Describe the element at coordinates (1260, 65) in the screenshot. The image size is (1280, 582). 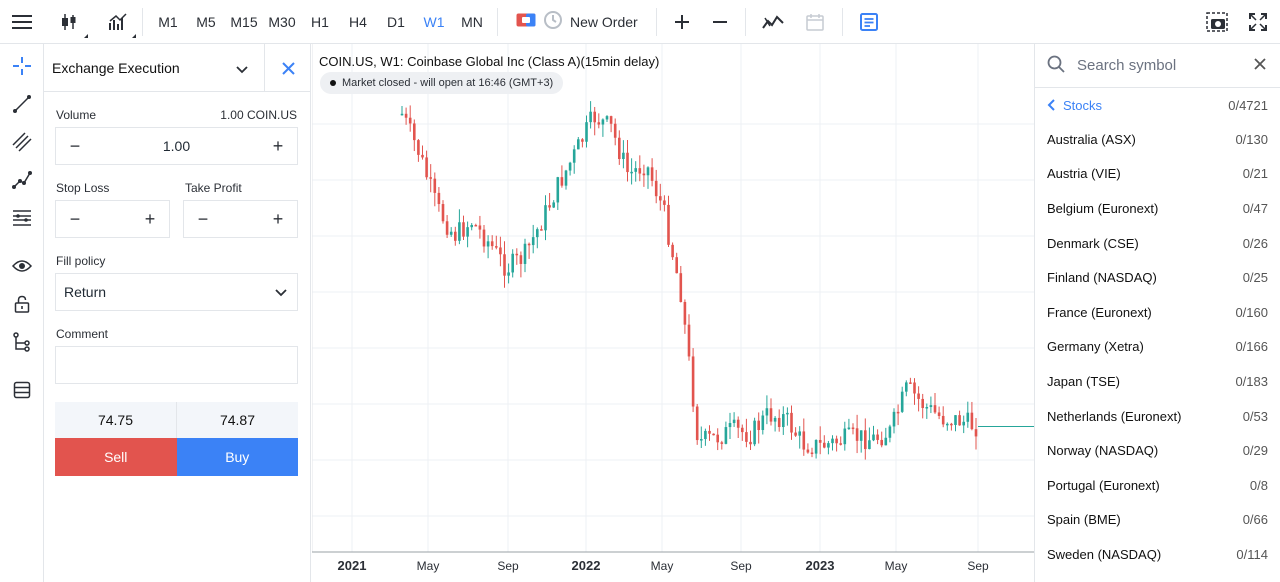
I see `clear-search-icon` at that location.